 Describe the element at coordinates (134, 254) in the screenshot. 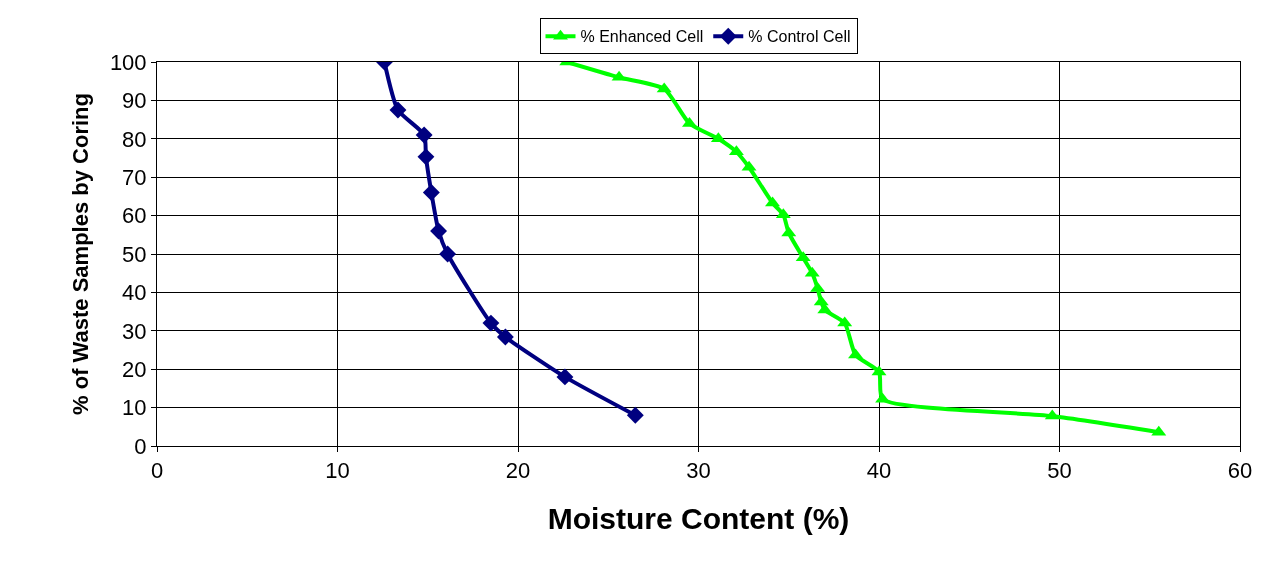

I see `y-tick-label: 50` at that location.